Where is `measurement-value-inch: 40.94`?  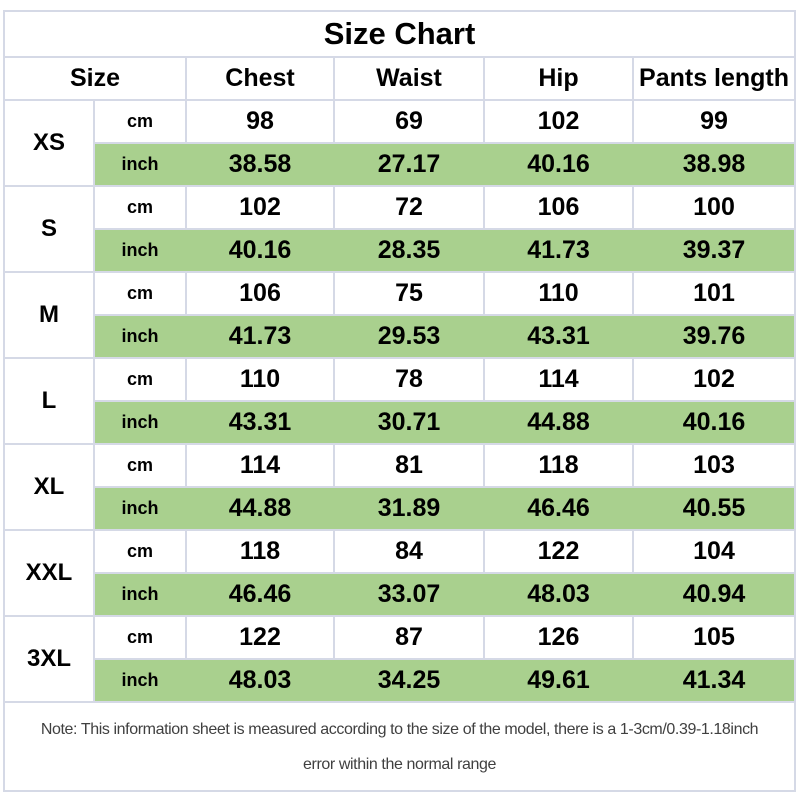 measurement-value-inch: 40.94 is located at coordinates (714, 594).